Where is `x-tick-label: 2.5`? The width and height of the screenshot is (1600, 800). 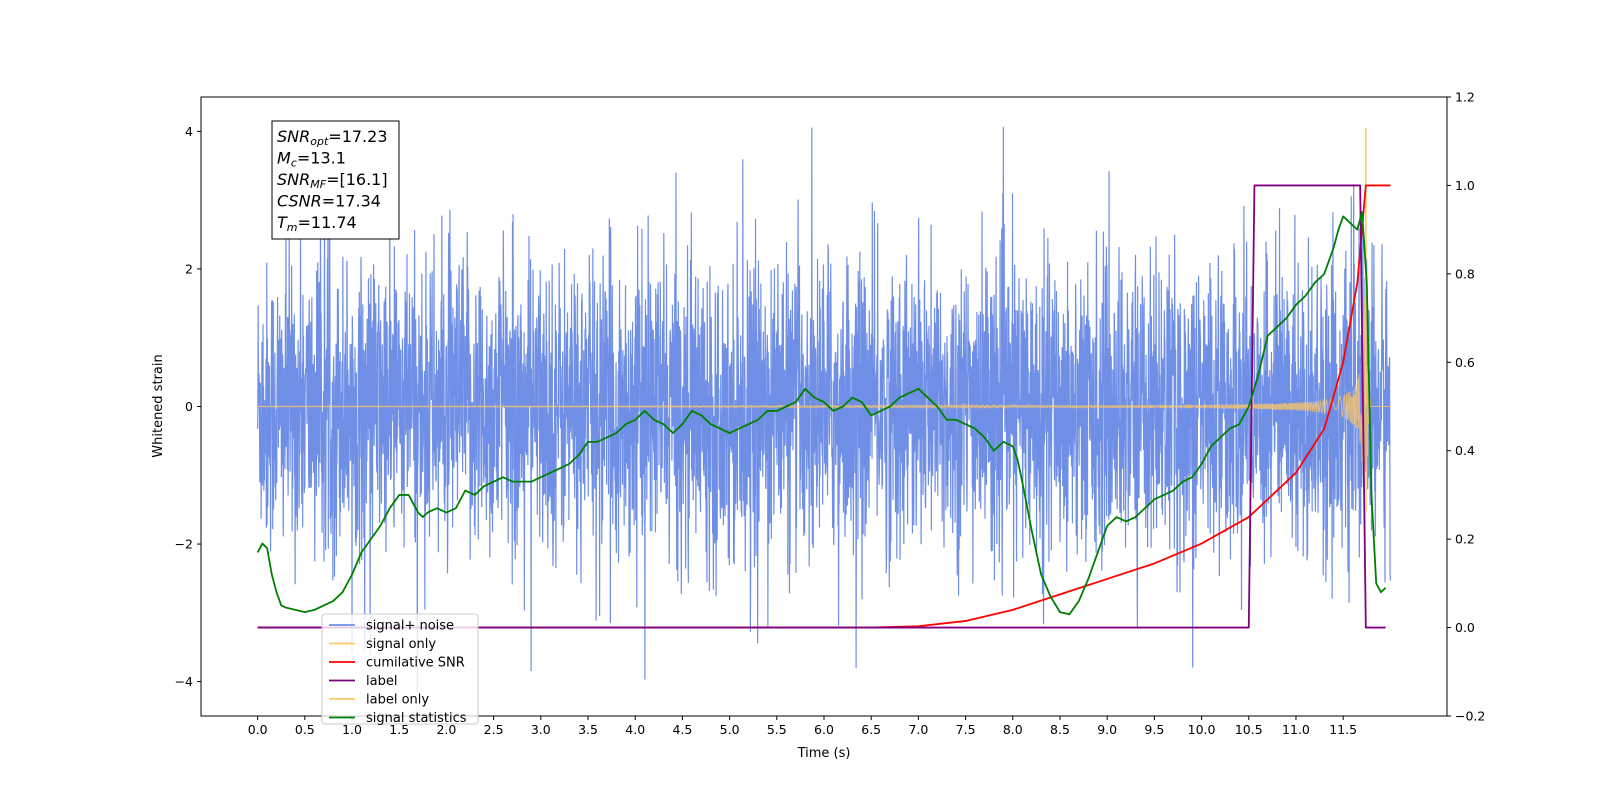
x-tick-label: 2.5 is located at coordinates (494, 729).